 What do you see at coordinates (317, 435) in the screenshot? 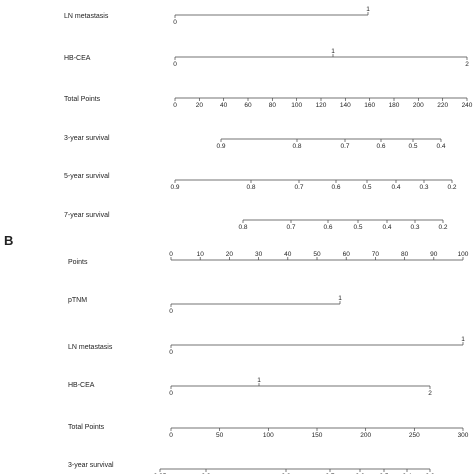
I see `tick-label: 150` at bounding box center [317, 435].